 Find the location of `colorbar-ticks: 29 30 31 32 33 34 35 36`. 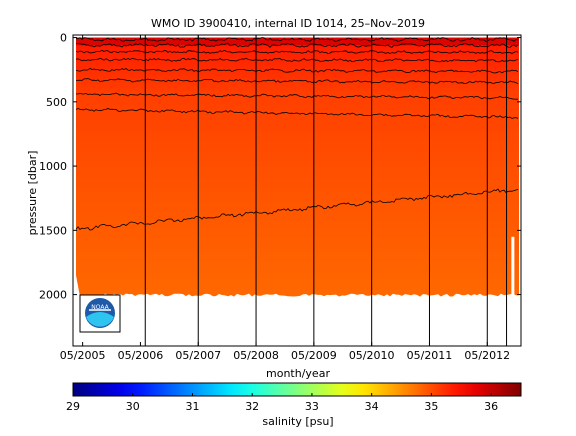

colorbar-ticks: 29 30 31 32 33 34 35 36 is located at coordinates (282, 403).